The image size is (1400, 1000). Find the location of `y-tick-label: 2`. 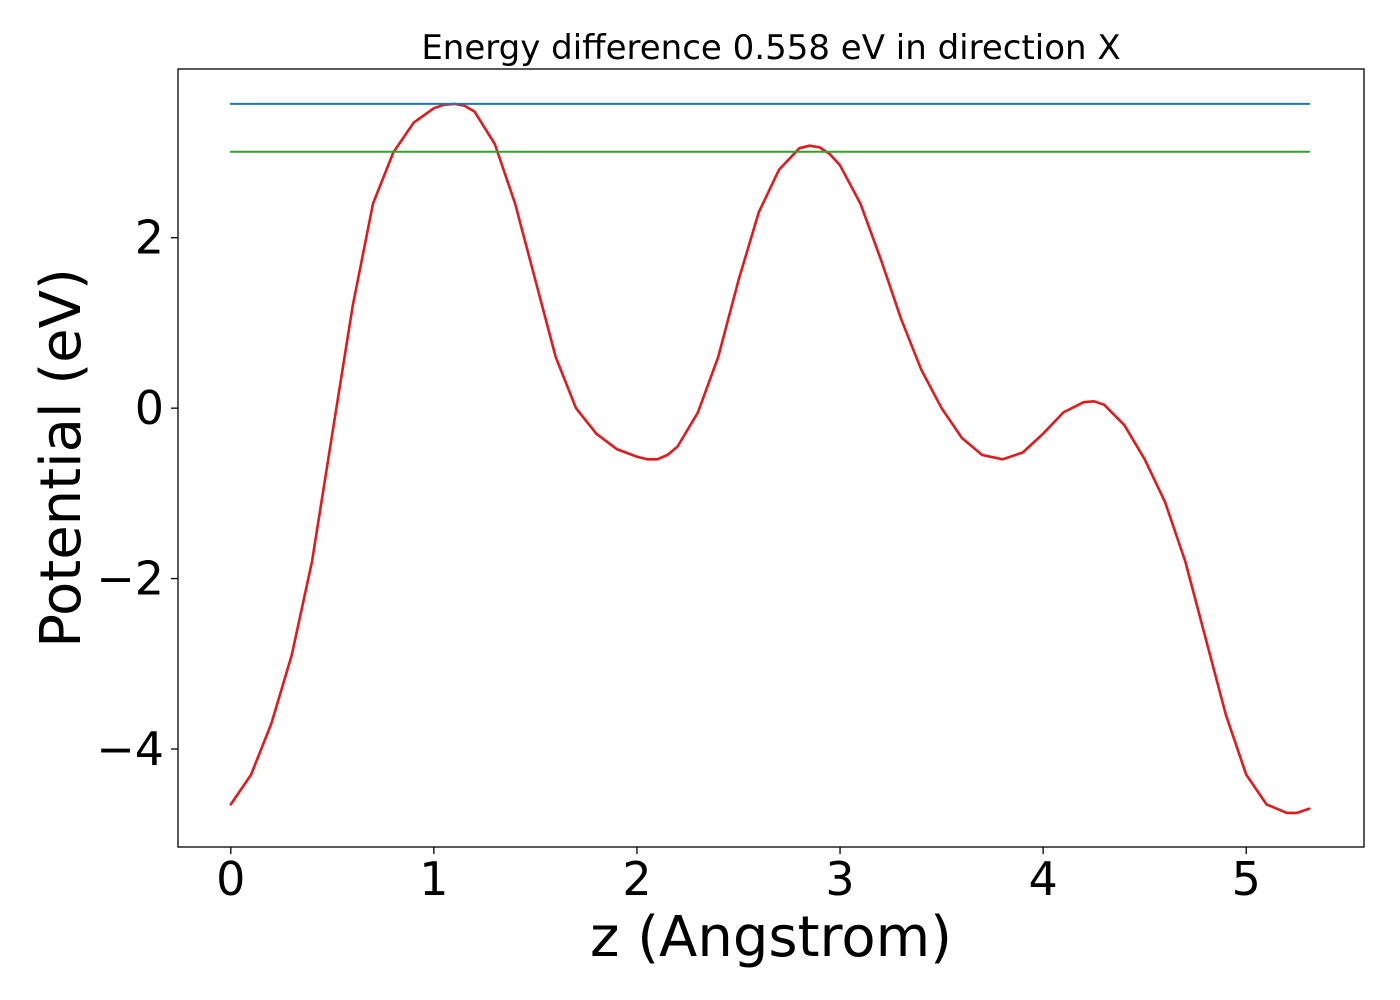

y-tick-label: 2 is located at coordinates (149, 238).